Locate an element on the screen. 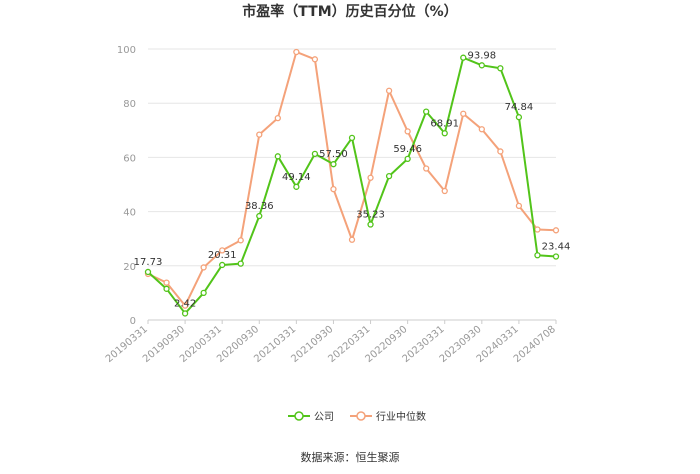 The image size is (700, 474). legend: 公司 行业中位数 is located at coordinates (357, 416).